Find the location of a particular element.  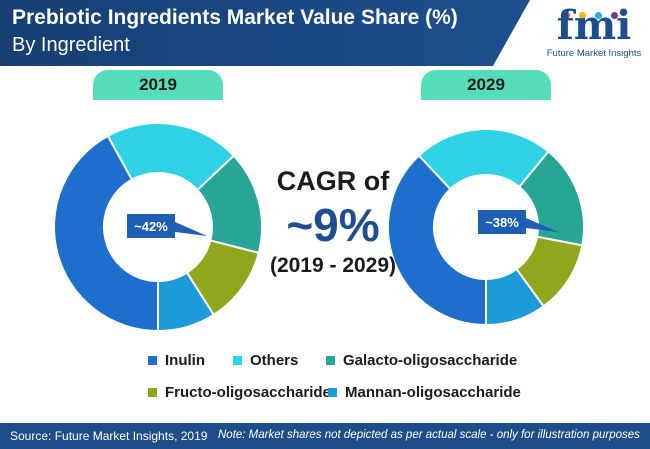

legend-item-others: Others is located at coordinates (265, 360).